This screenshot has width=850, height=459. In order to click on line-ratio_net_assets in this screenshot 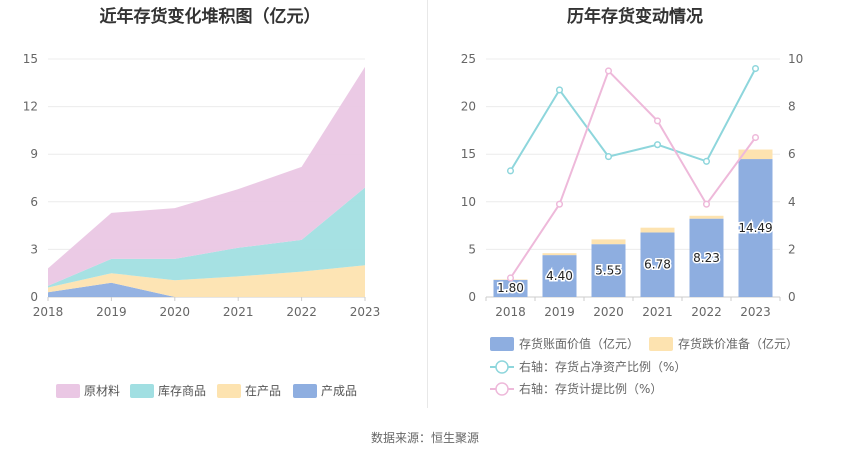, I will do `click(633, 120)`.